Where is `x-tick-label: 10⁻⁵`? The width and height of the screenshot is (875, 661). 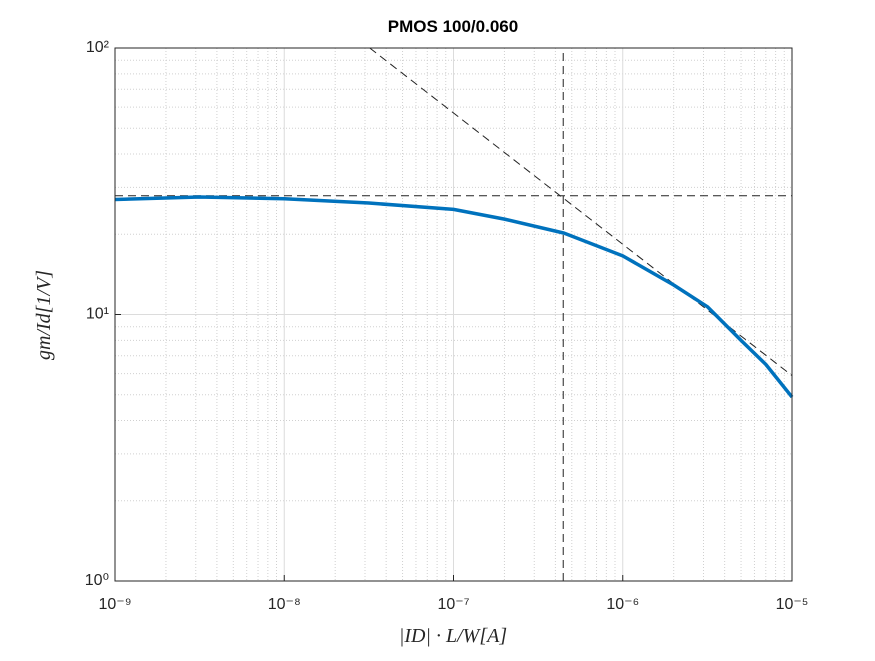
x-tick-label: 10⁻⁵ is located at coordinates (792, 604).